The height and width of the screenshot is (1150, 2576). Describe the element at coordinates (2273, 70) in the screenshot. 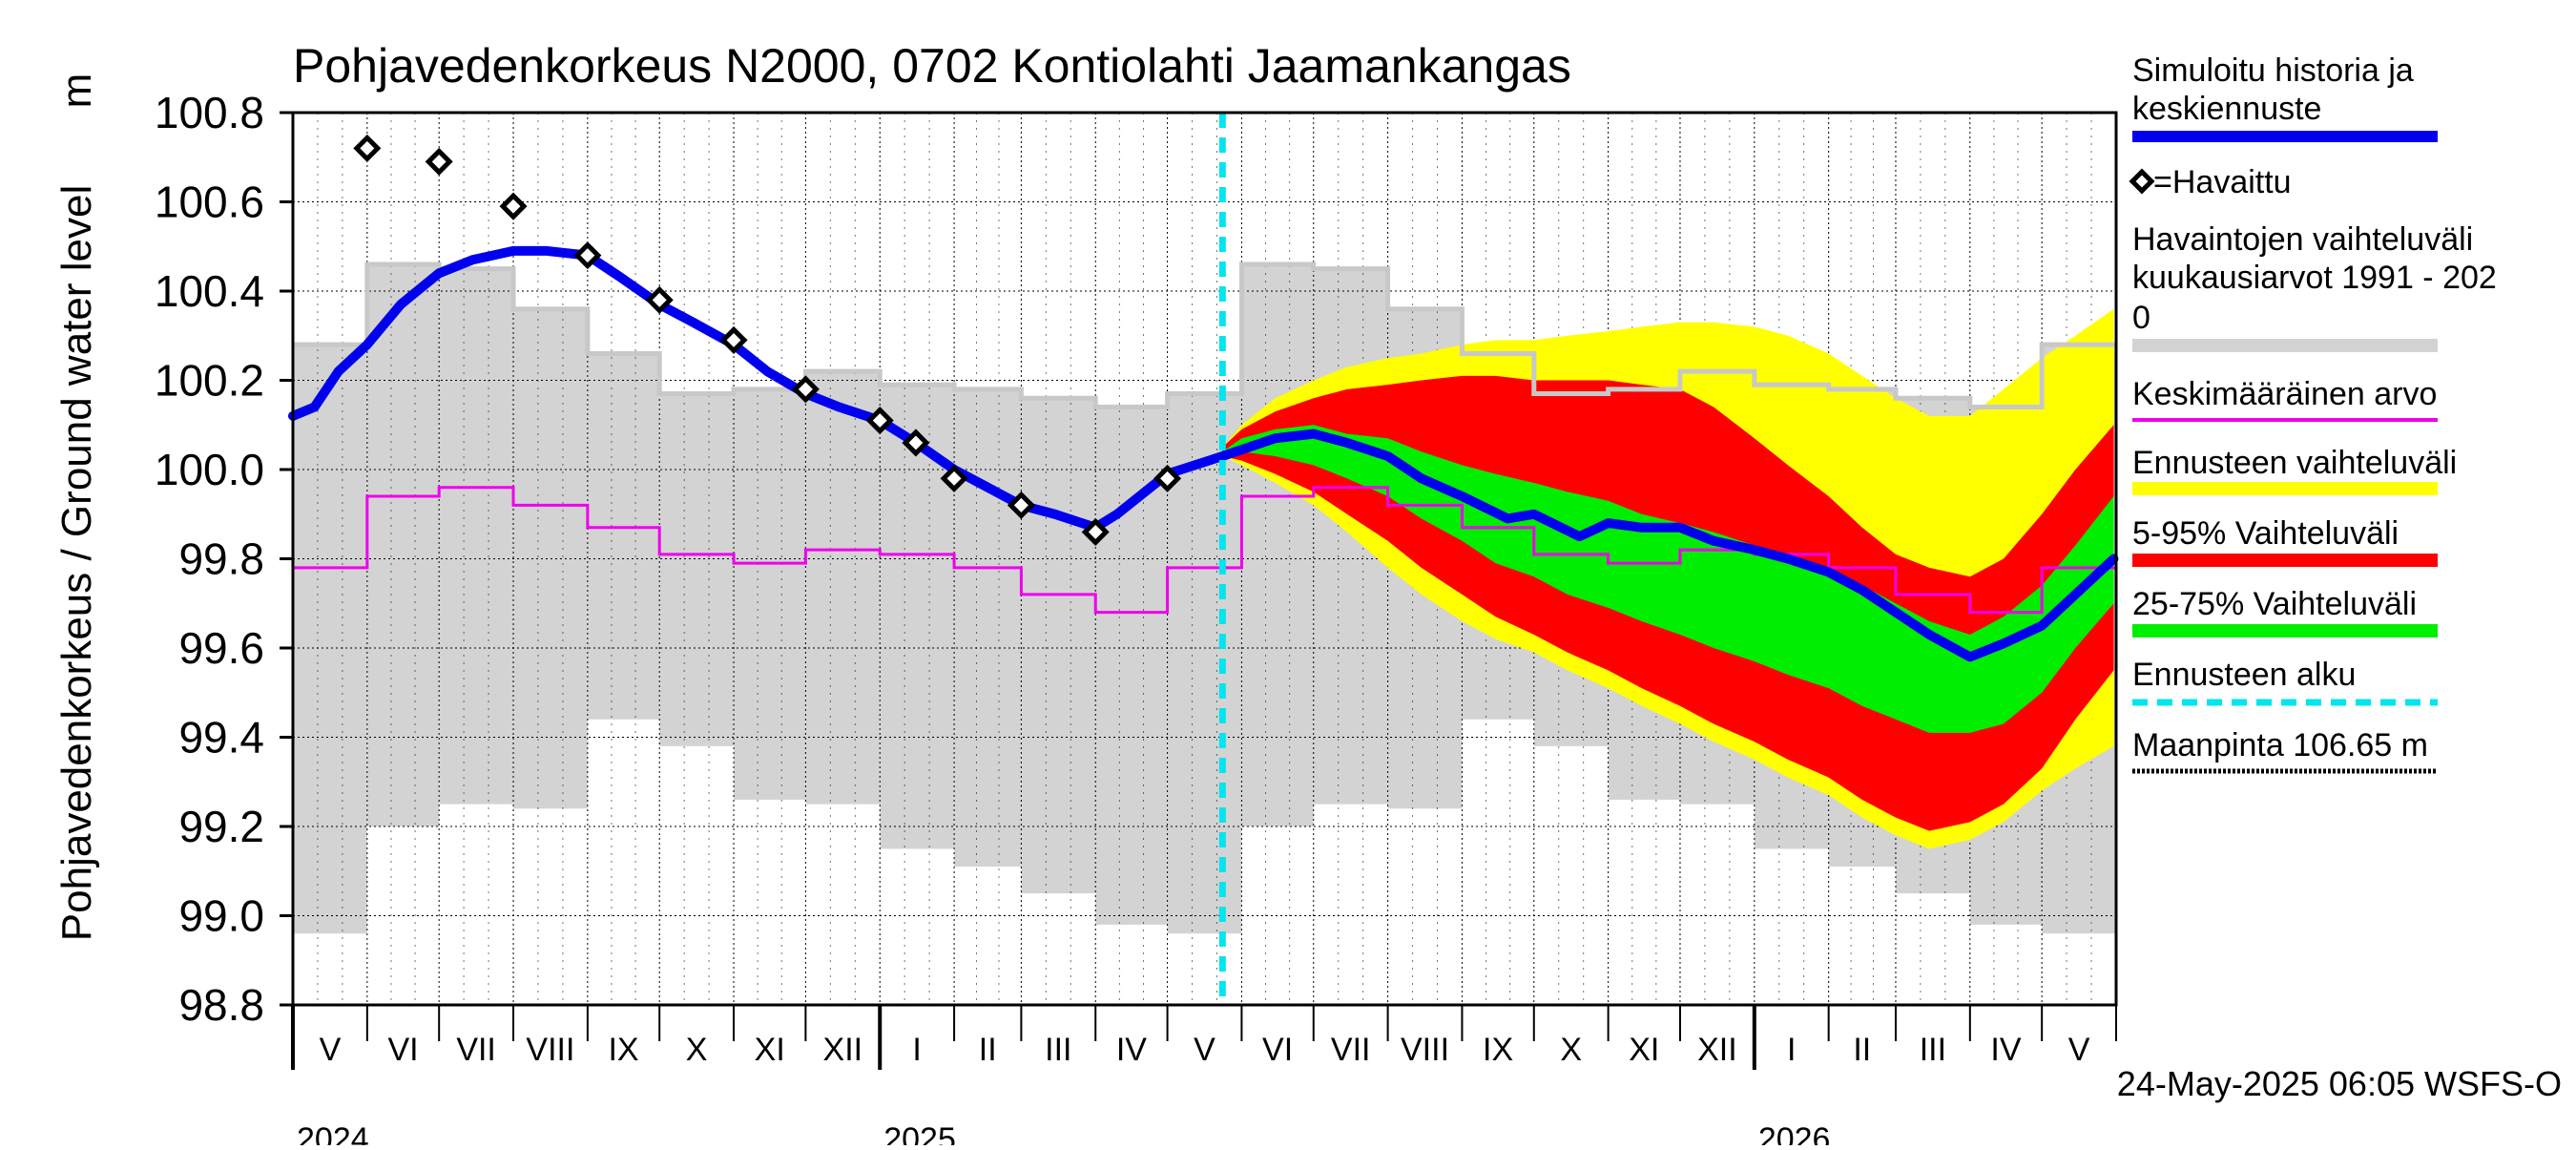

I see `legend-simulated-label: Simuloitu historia ja` at that location.